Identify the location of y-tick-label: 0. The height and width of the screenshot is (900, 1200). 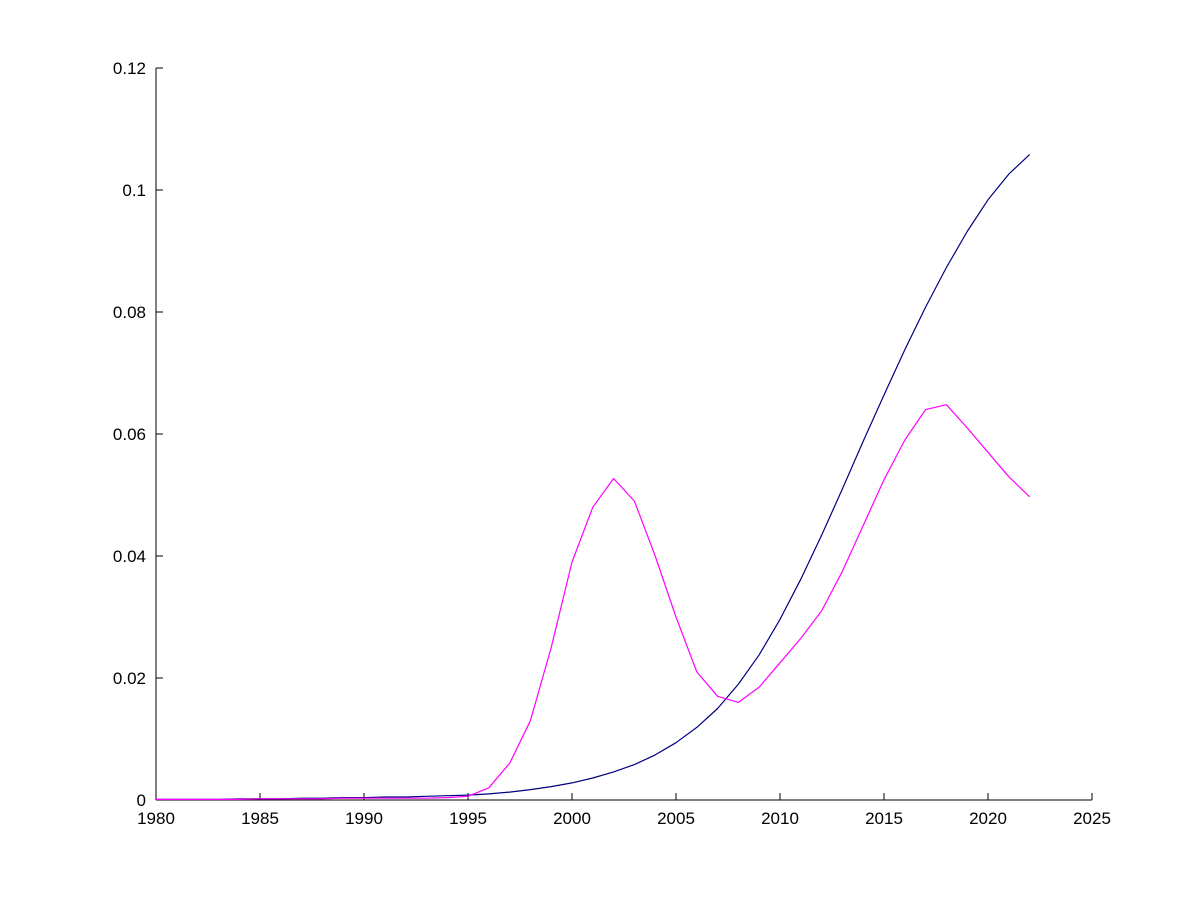
(141, 800).